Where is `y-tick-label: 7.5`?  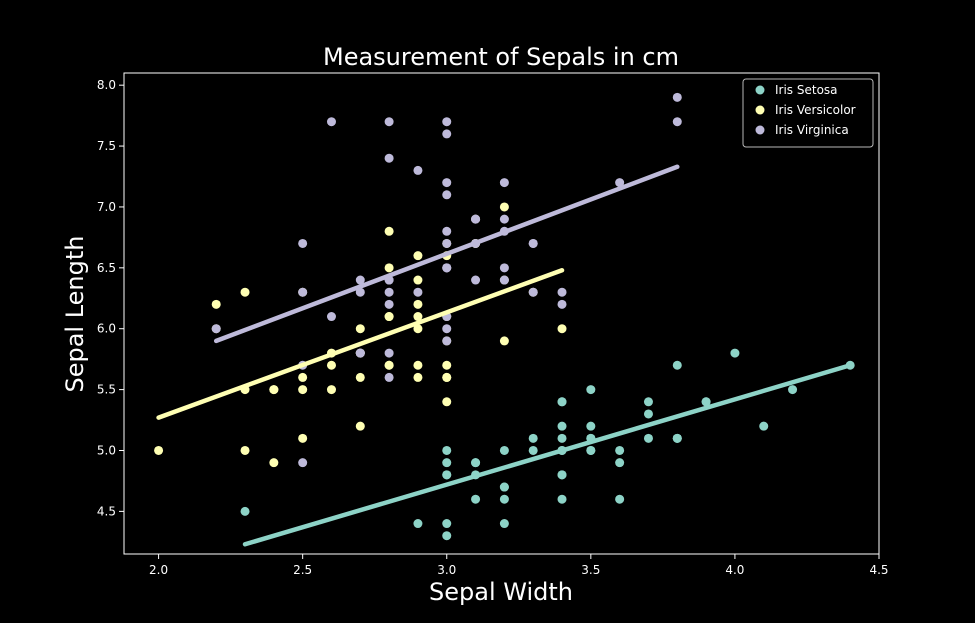 y-tick-label: 7.5 is located at coordinates (106, 146).